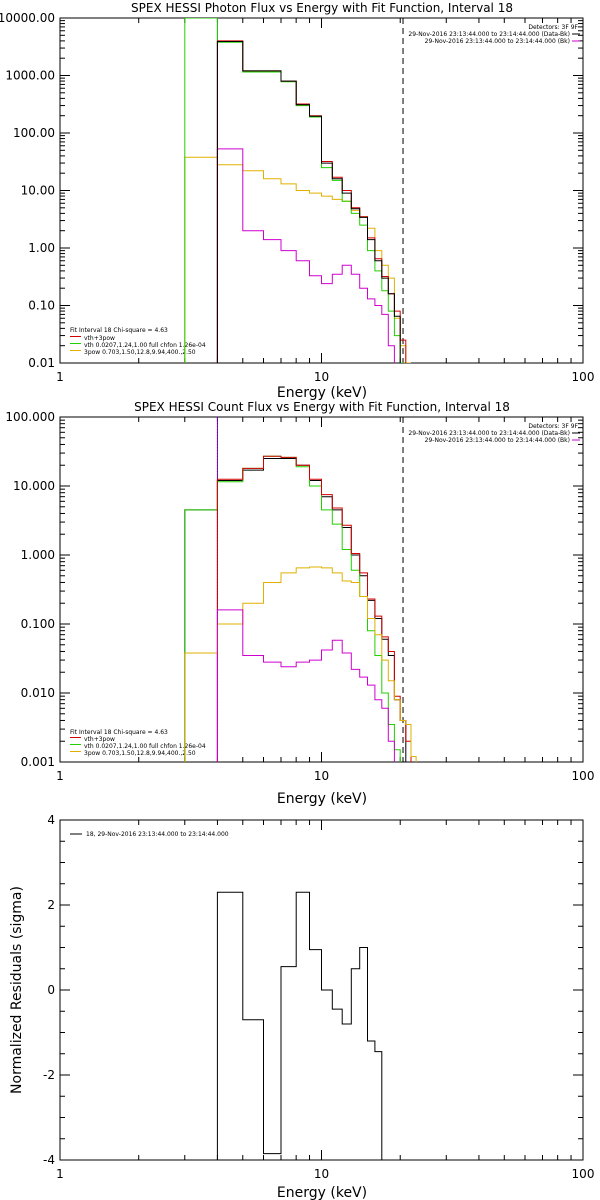 The image size is (600, 1200). What do you see at coordinates (322, 393) in the screenshot?
I see `photon-x-axis-label: Energy (keV)` at bounding box center [322, 393].